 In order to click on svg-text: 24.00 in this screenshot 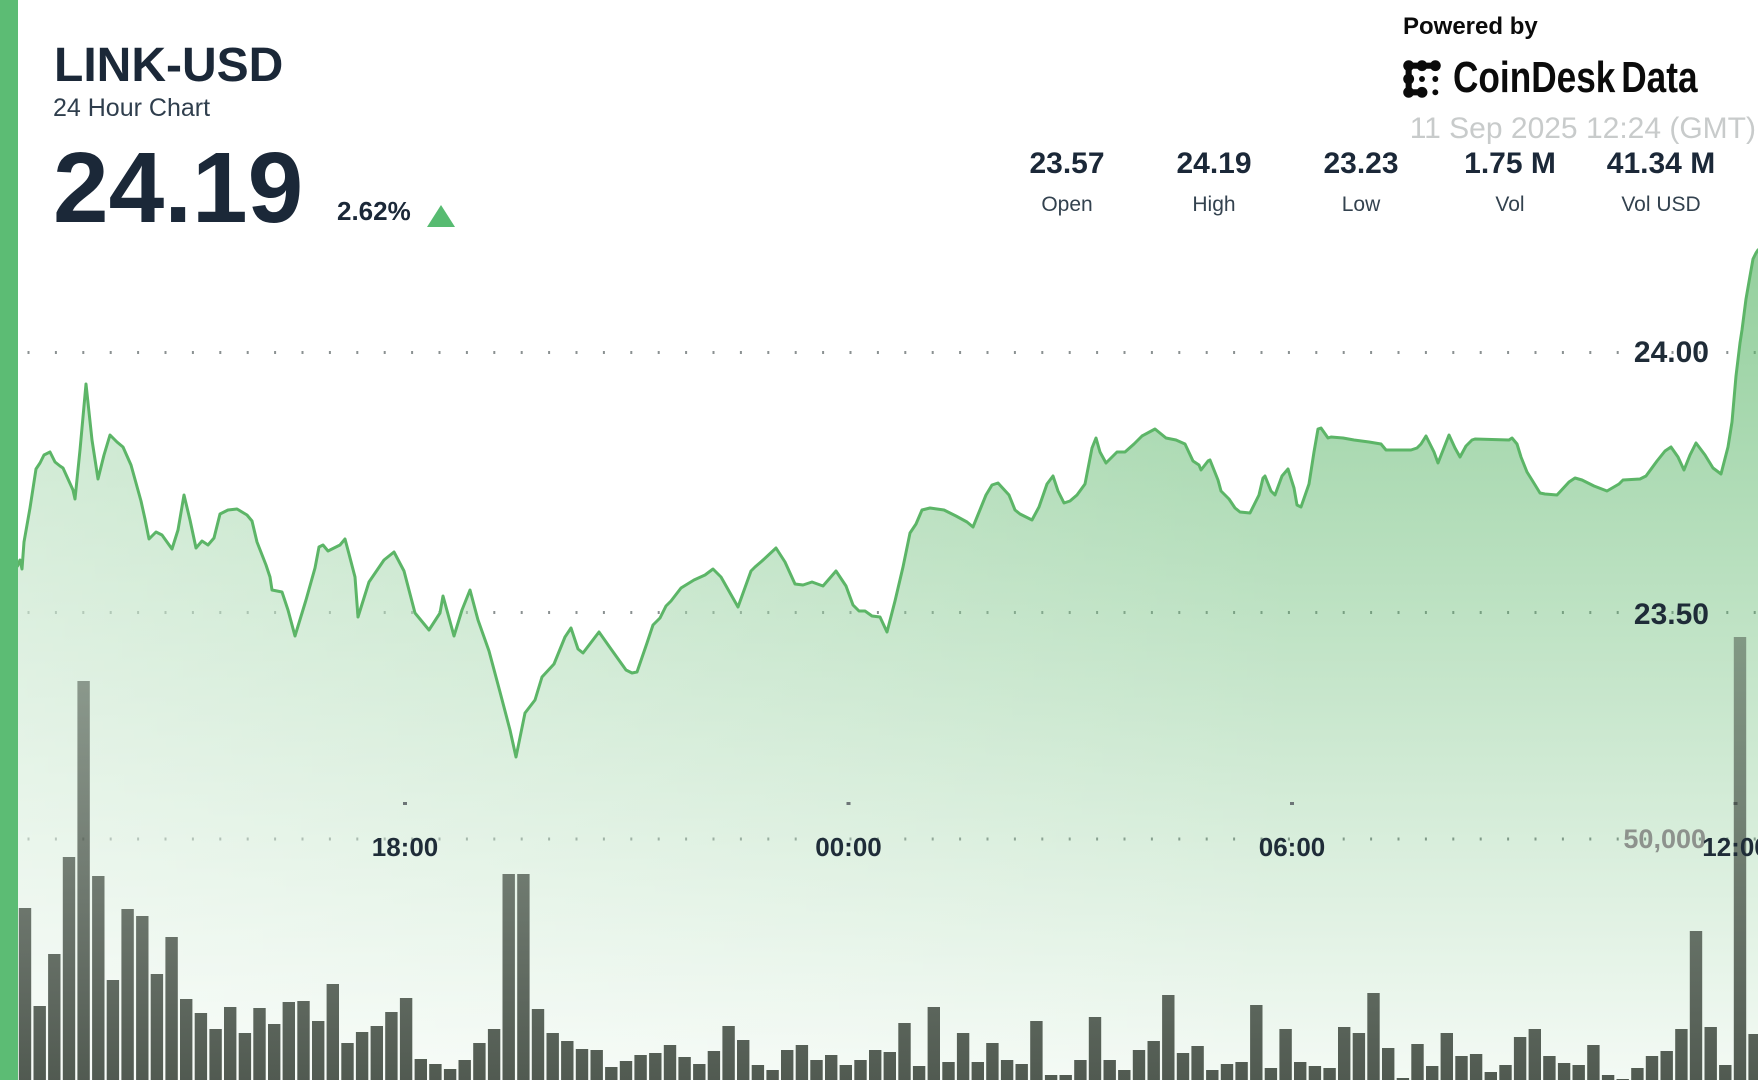, I will do `click(1671, 352)`.